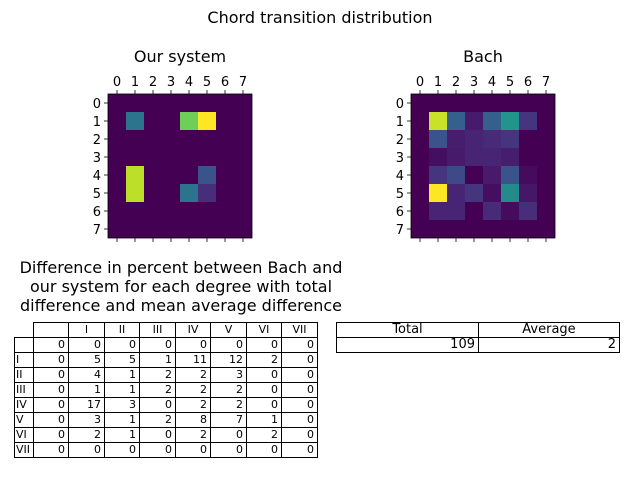 The image size is (640, 480). What do you see at coordinates (474, 82) in the screenshot?
I see `bach-x-tick-label: 3` at bounding box center [474, 82].